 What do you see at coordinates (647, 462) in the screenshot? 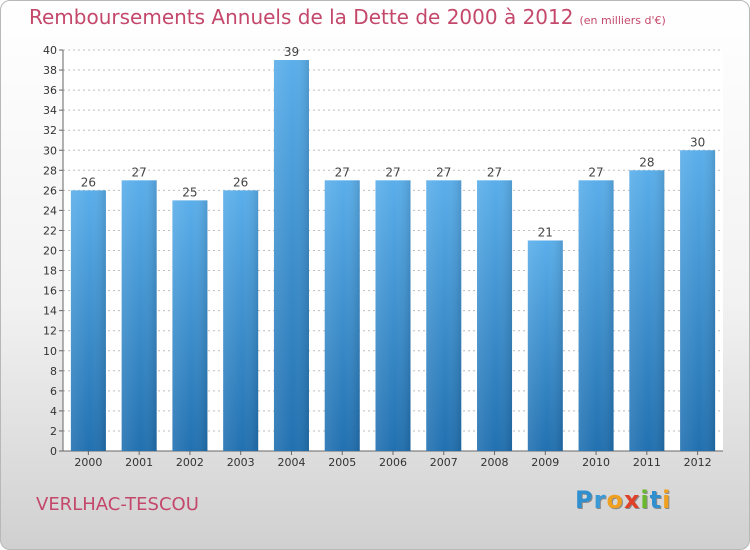
I see `x-tick-label: 2011` at bounding box center [647, 462].